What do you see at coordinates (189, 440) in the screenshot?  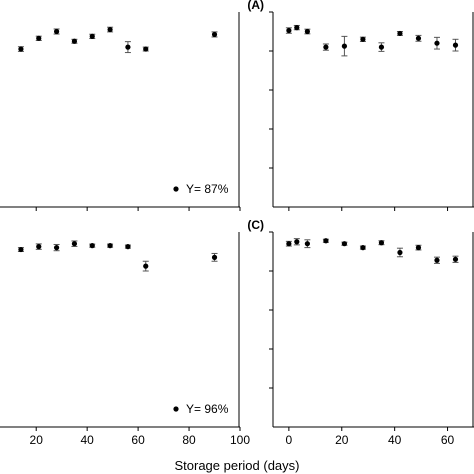 I see `x-tick-label: 80` at bounding box center [189, 440].